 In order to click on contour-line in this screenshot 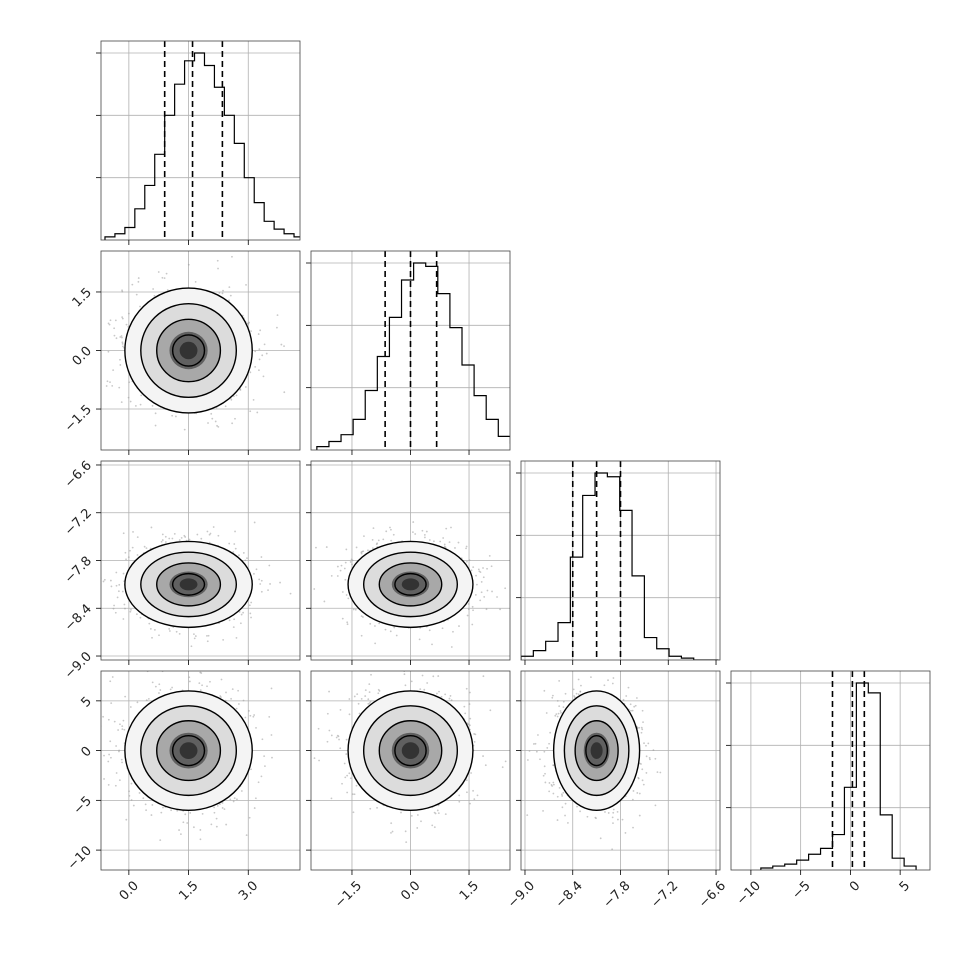, I will do `click(596, 751)`.